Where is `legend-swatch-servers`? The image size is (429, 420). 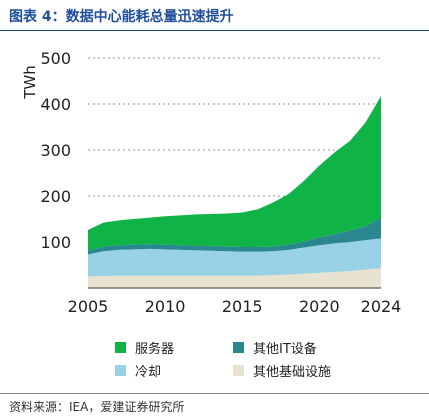
legend-swatch-servers is located at coordinates (120, 347).